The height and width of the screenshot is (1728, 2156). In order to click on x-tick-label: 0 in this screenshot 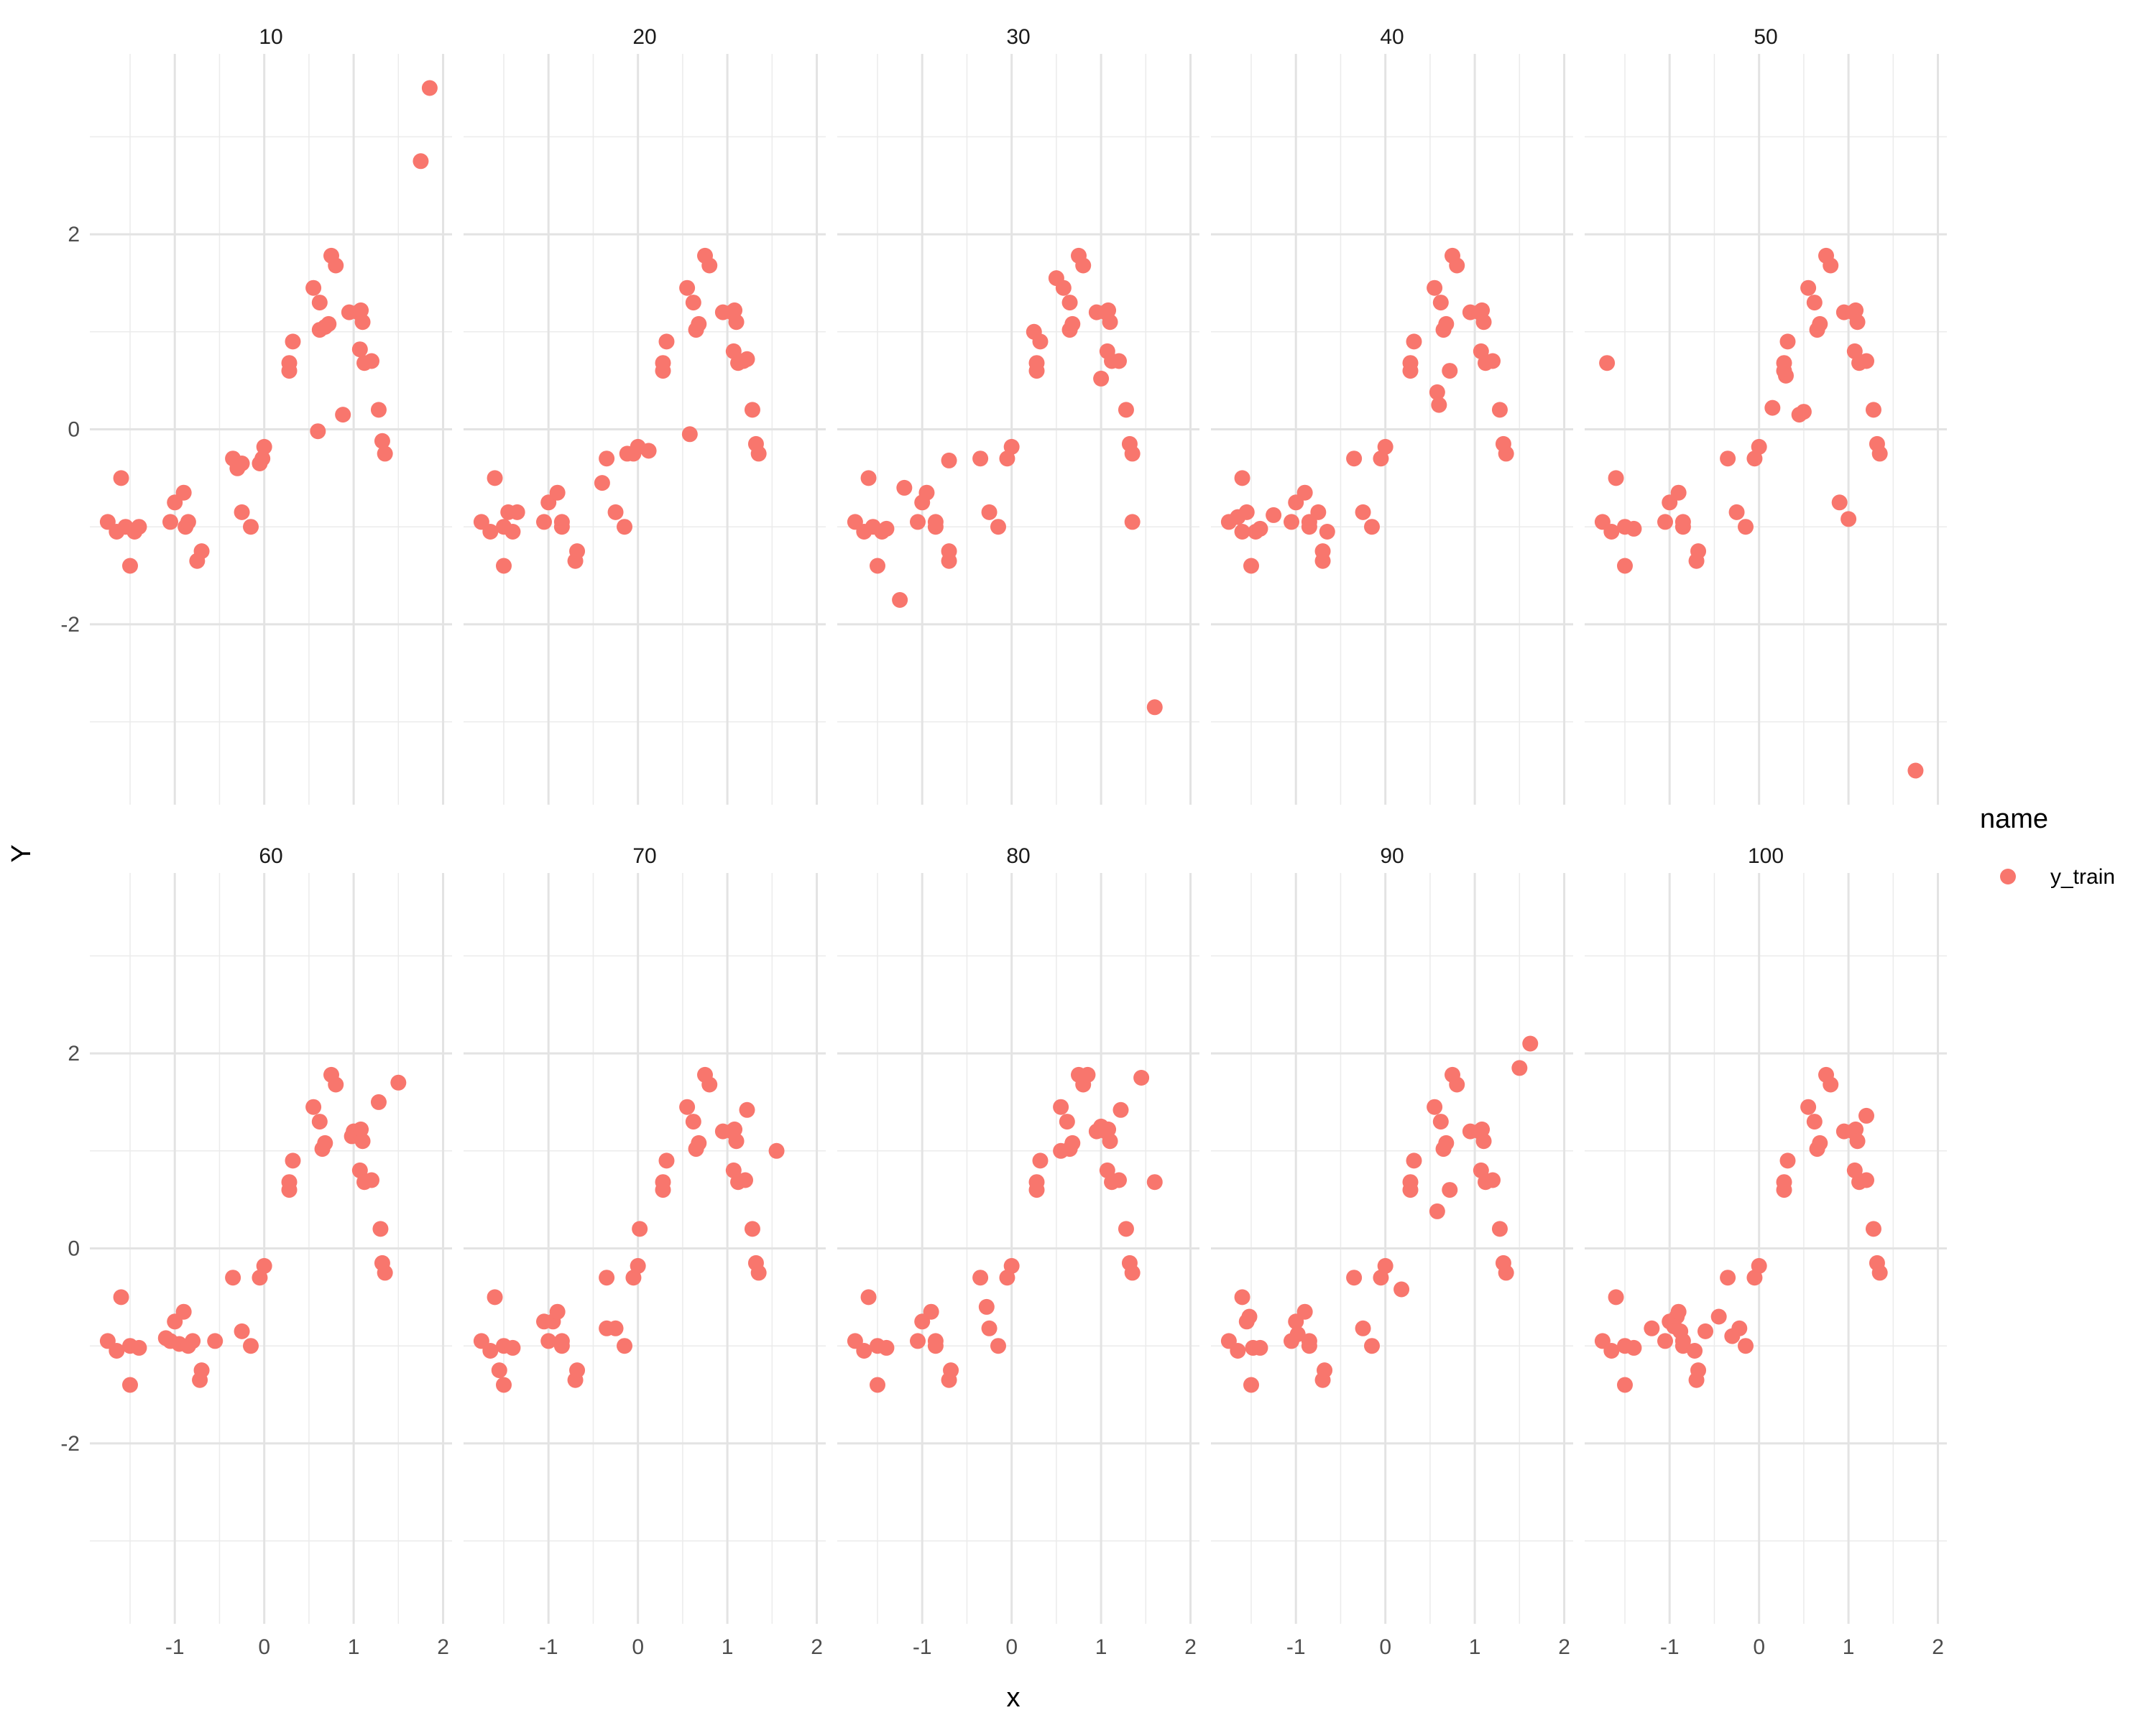, I will do `click(264, 1647)`.